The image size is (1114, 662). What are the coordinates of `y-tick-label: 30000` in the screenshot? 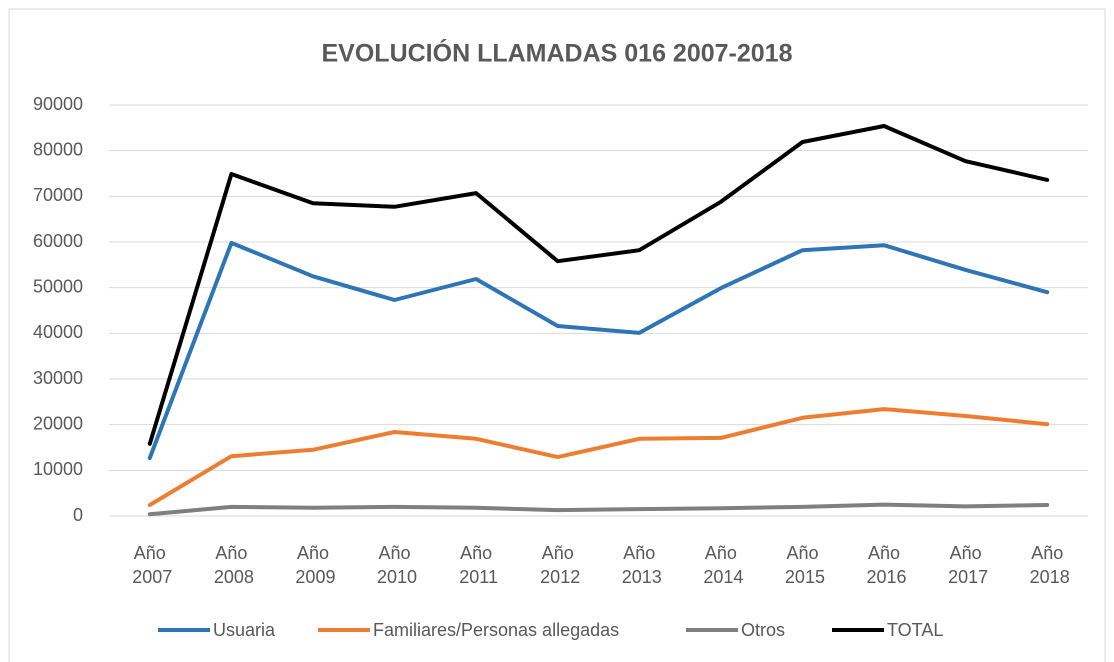 It's located at (58, 378).